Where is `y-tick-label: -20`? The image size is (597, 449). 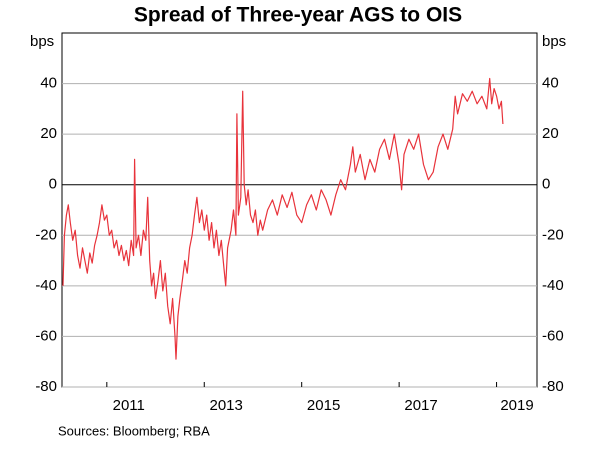
y-tick-label: -20 is located at coordinates (46, 234).